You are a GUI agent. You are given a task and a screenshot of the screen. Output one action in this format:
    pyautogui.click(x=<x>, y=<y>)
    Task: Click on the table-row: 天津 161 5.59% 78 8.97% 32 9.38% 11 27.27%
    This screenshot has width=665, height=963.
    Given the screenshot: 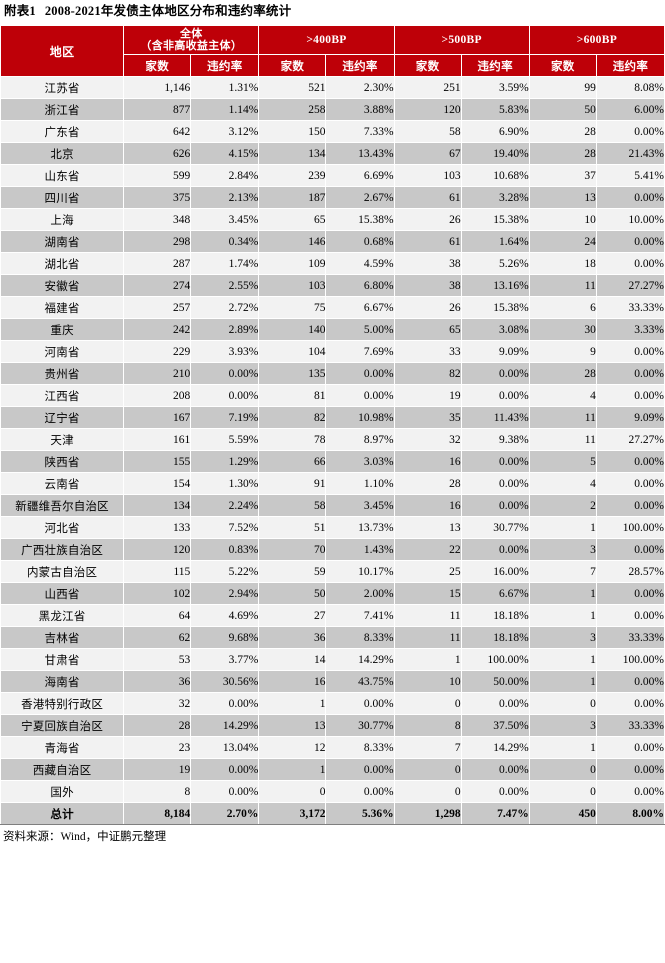 What is the action you would take?
    pyautogui.click(x=332, y=439)
    